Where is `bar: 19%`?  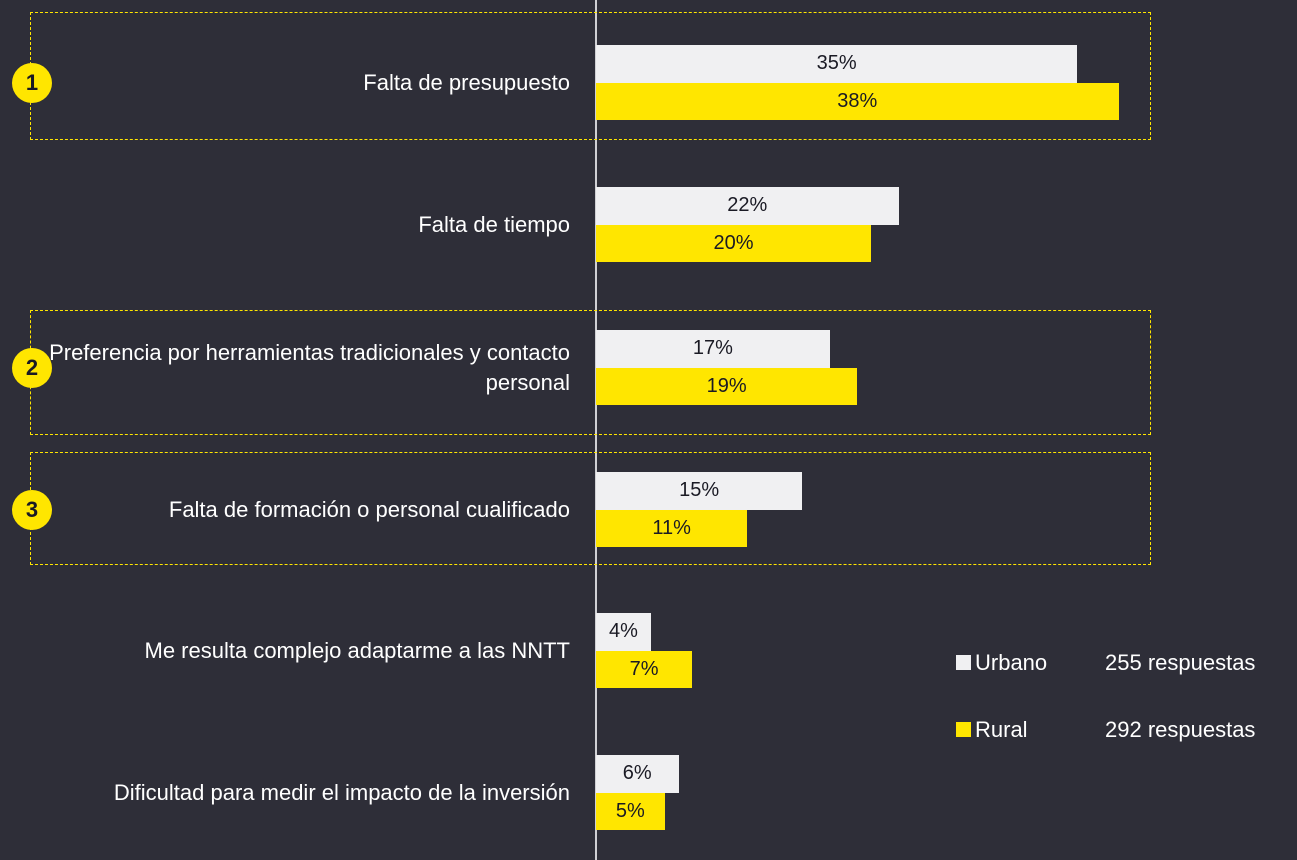
bar: 19% is located at coordinates (727, 386).